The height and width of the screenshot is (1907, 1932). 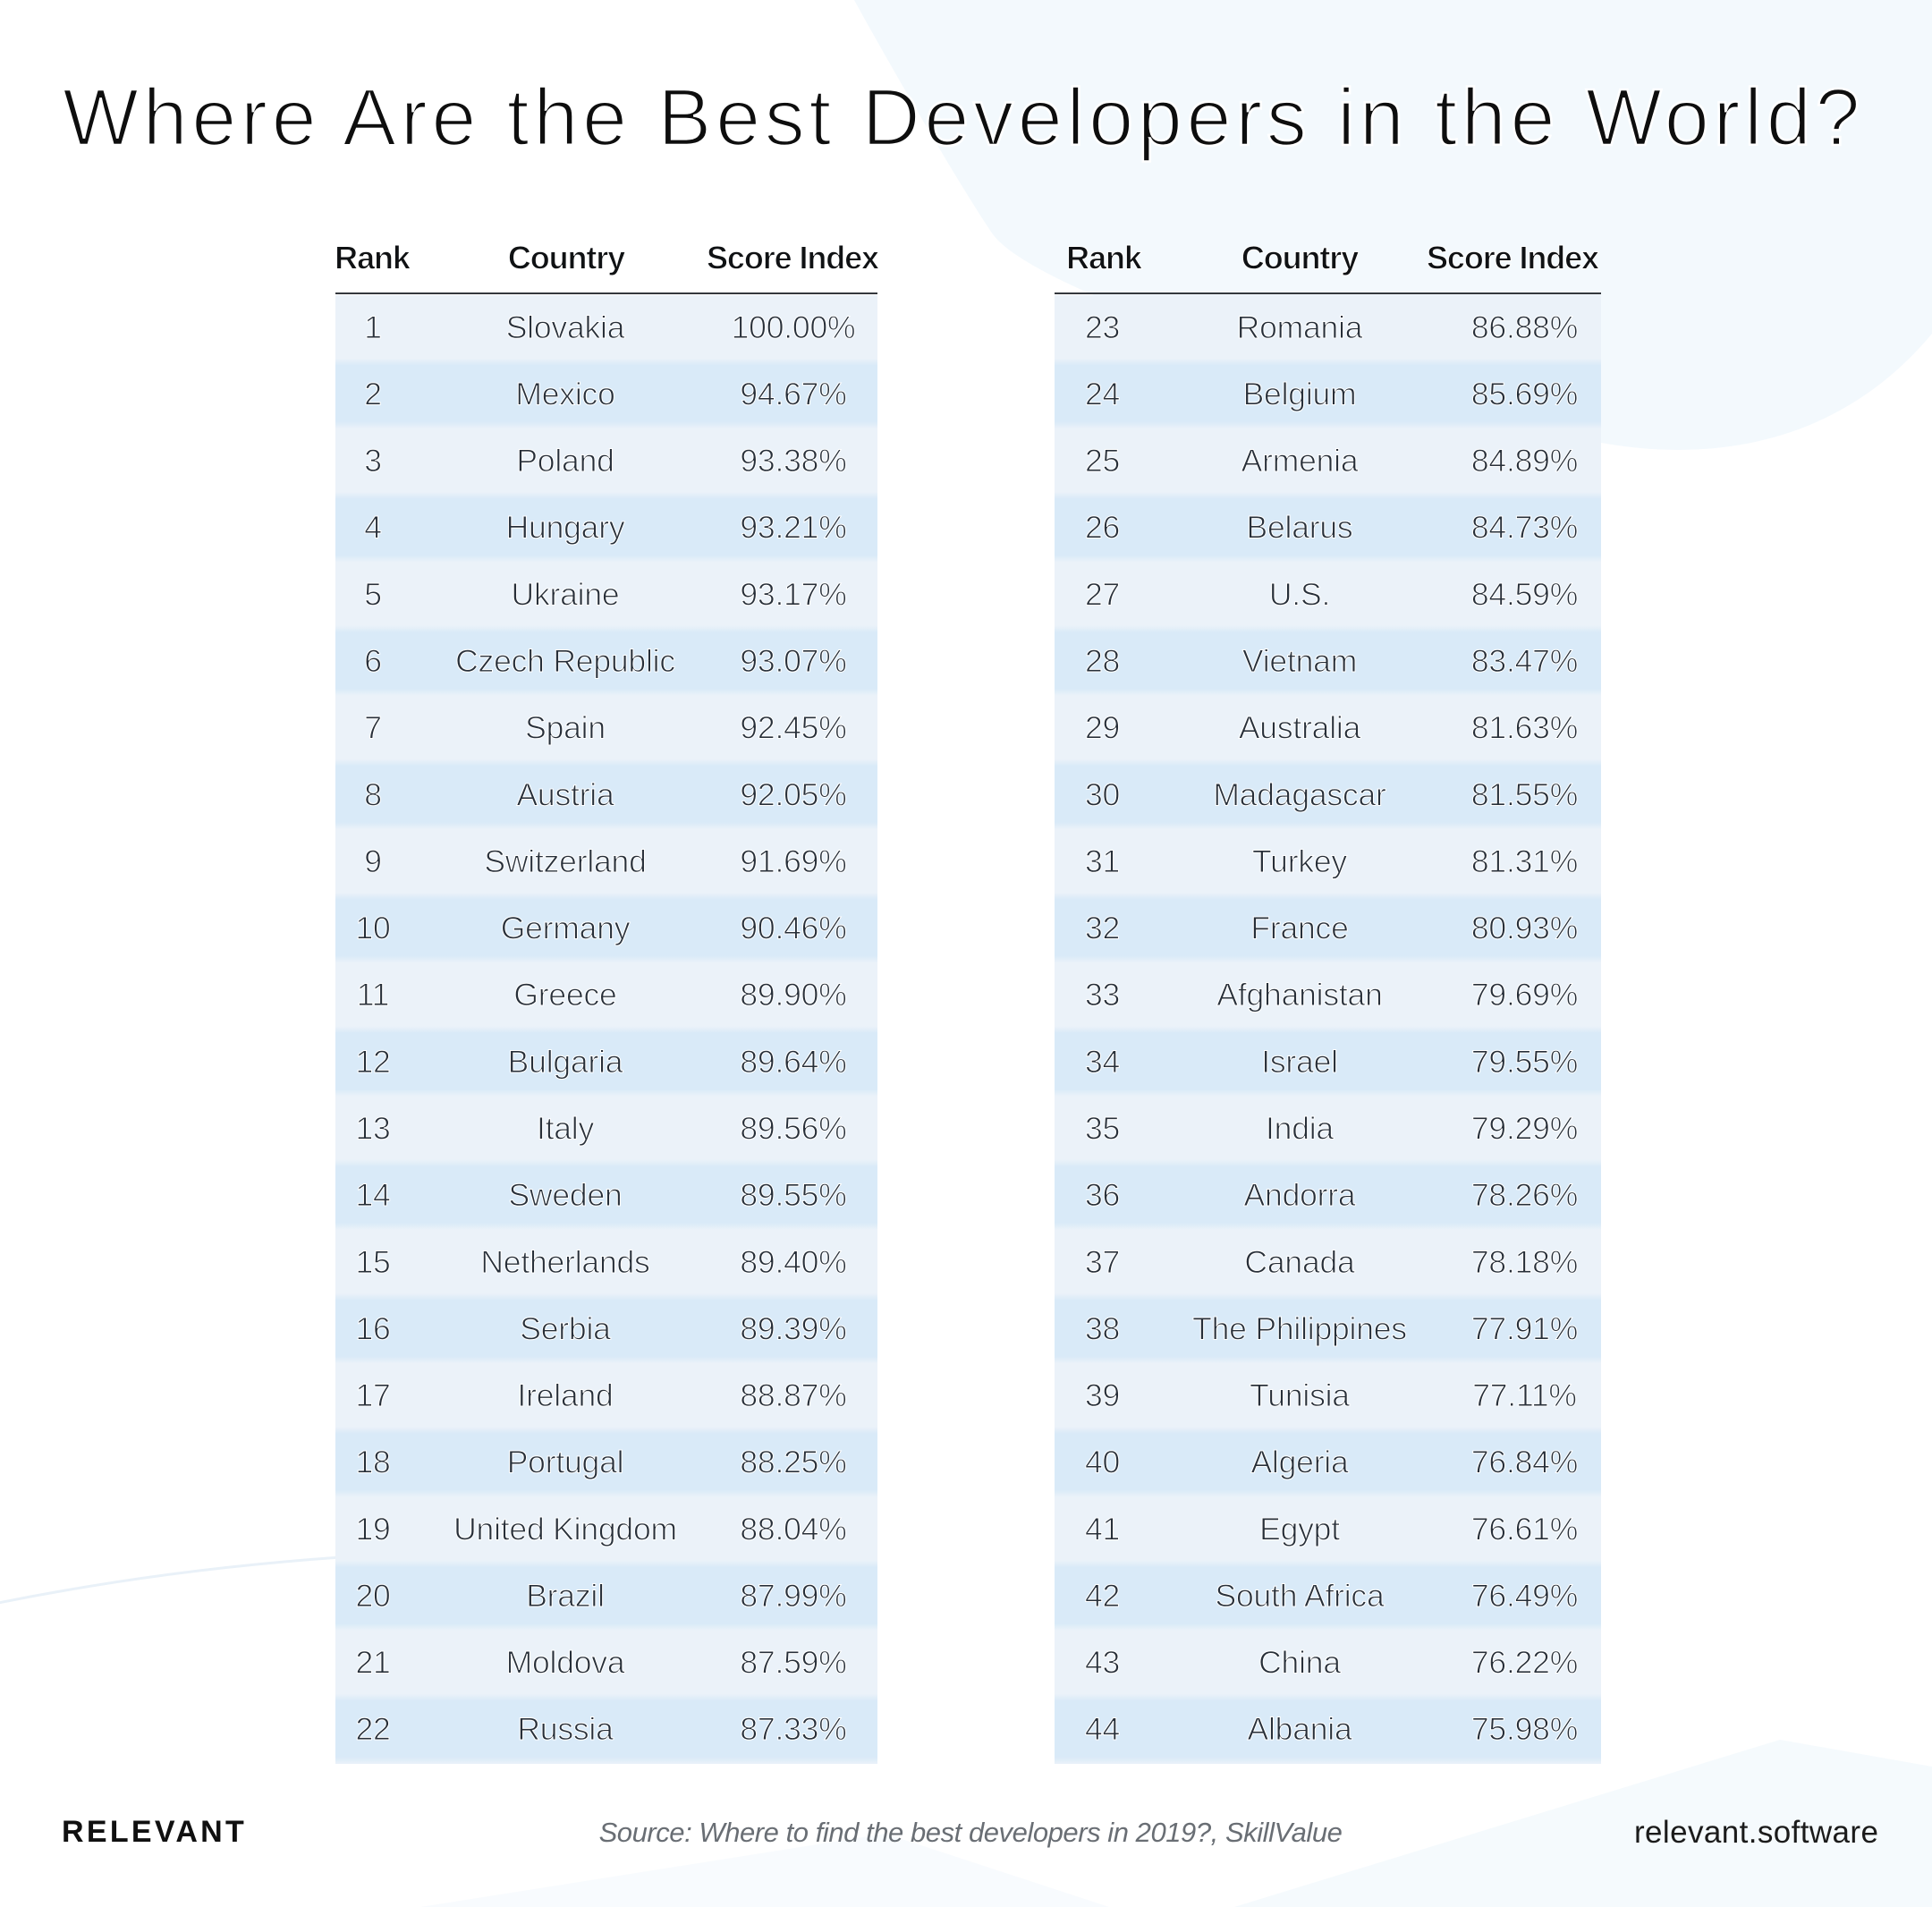 I want to click on svg-text: 26, so click(x=1102, y=528).